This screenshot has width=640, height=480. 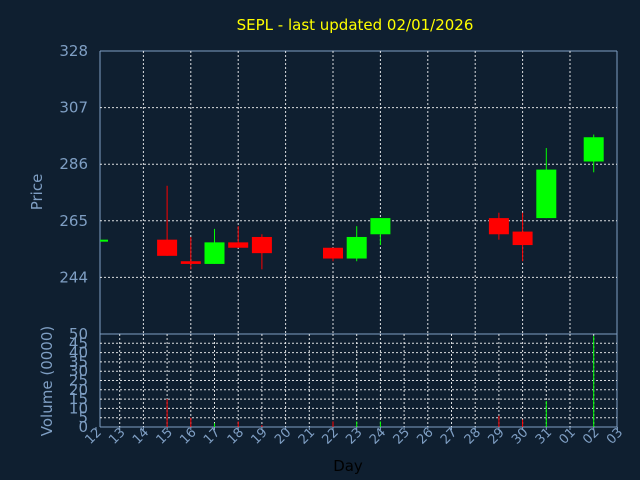 What do you see at coordinates (348, 466) in the screenshot?
I see `x-axis-label: Day` at bounding box center [348, 466].